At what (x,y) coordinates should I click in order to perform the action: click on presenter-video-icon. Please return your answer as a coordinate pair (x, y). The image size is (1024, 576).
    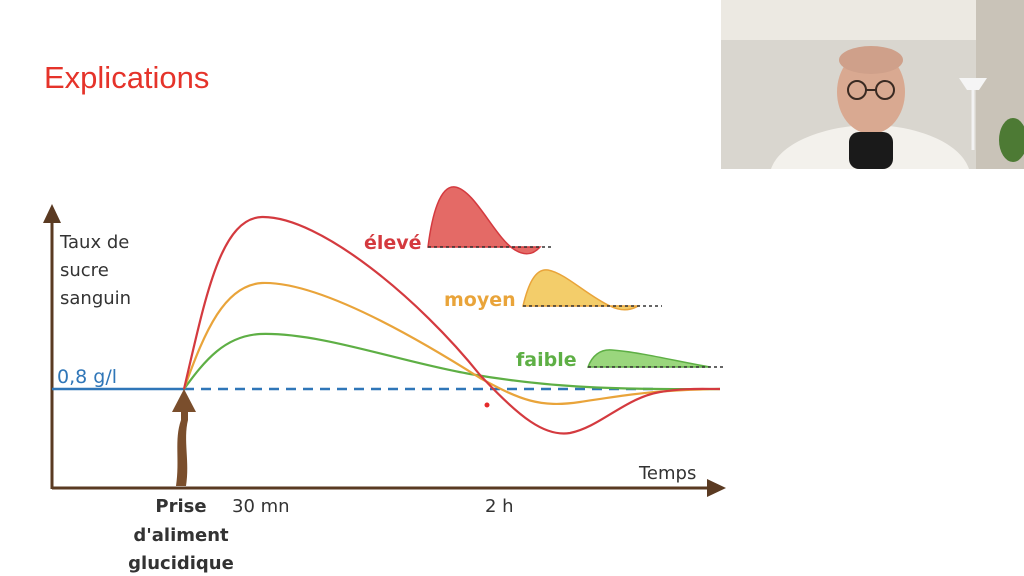
    Looking at the image, I should click on (872, 84).